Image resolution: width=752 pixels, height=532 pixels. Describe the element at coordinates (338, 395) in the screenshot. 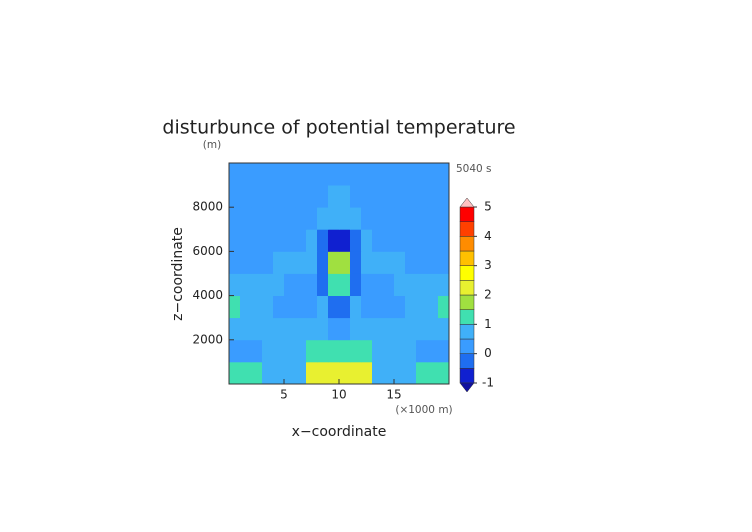

I see `x-tick-label: 10` at that location.